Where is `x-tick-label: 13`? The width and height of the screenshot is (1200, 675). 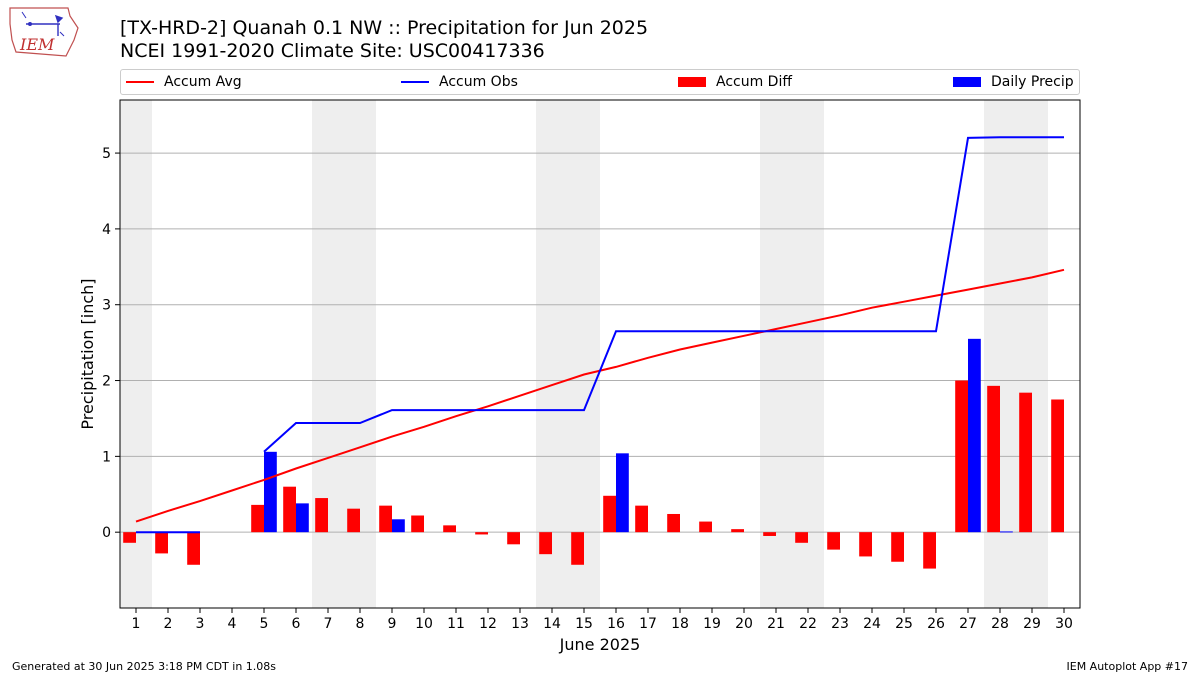
x-tick-label: 13 is located at coordinates (520, 624).